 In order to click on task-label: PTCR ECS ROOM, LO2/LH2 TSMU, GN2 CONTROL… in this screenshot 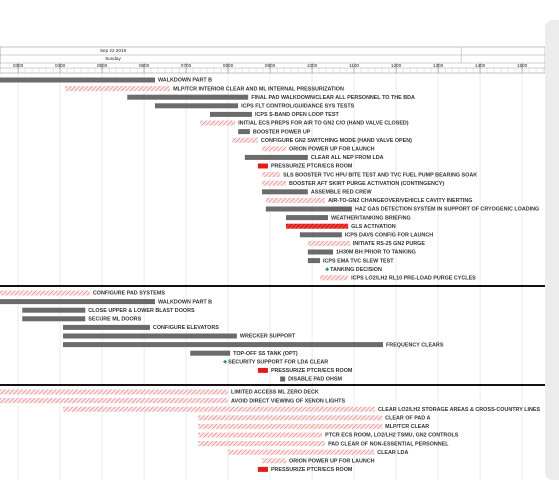, I will do `click(392, 436)`.